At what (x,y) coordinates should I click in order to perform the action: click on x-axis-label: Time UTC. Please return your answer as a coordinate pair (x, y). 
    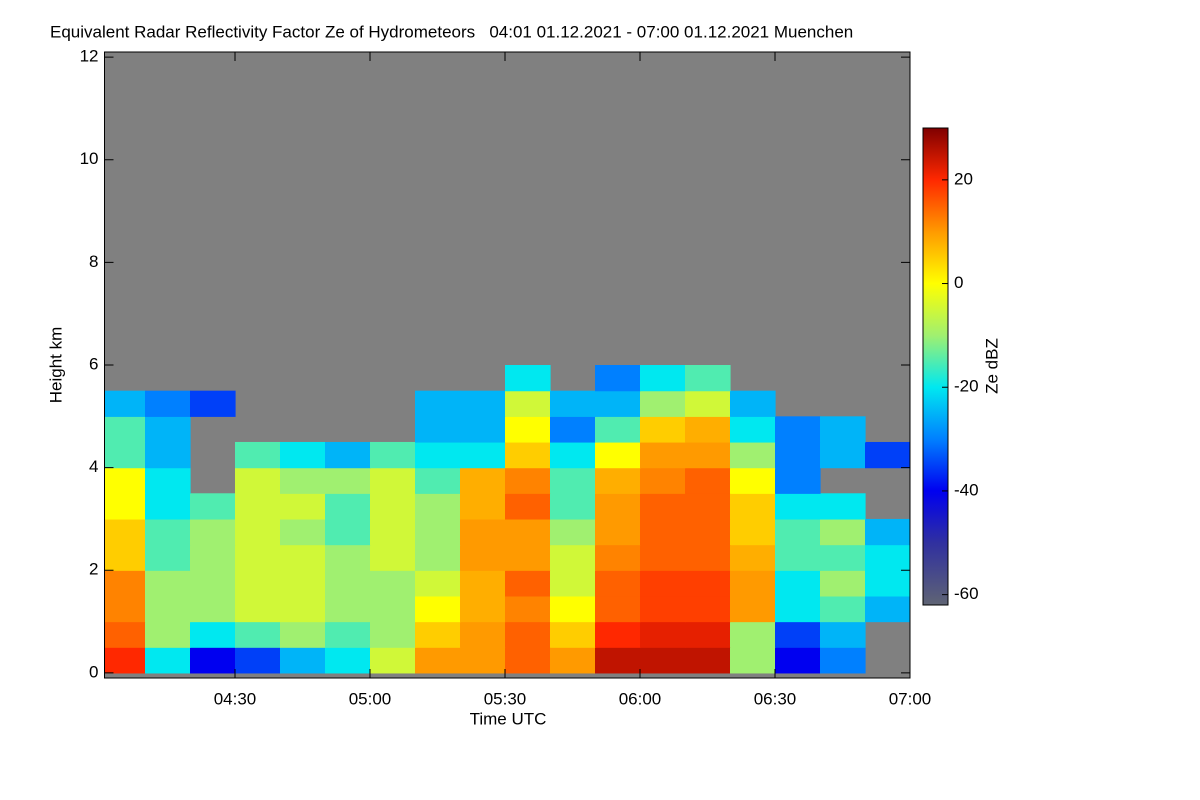
    Looking at the image, I should click on (508, 718).